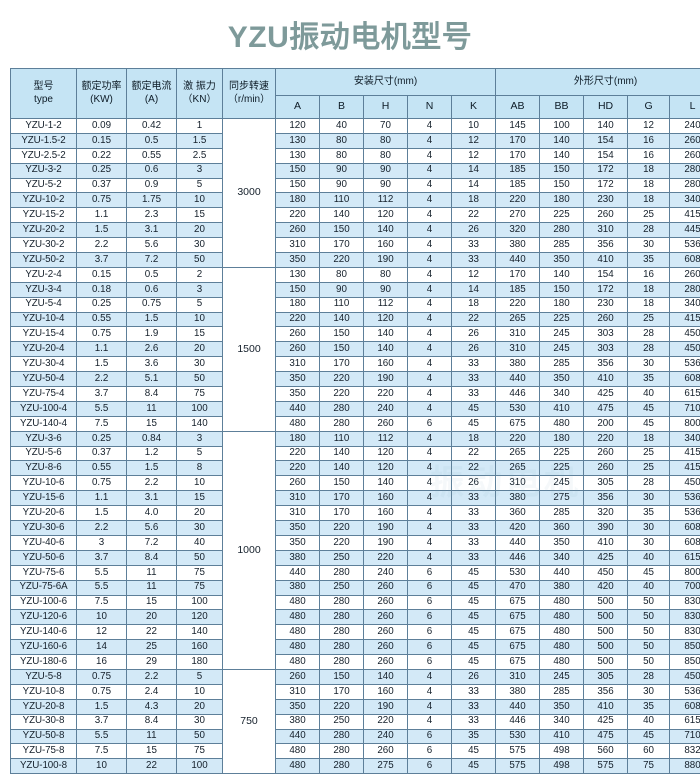 This screenshot has height=774, width=700. What do you see at coordinates (44, 617) in the screenshot?
I see `cell-model: YZU-120-6` at bounding box center [44, 617].